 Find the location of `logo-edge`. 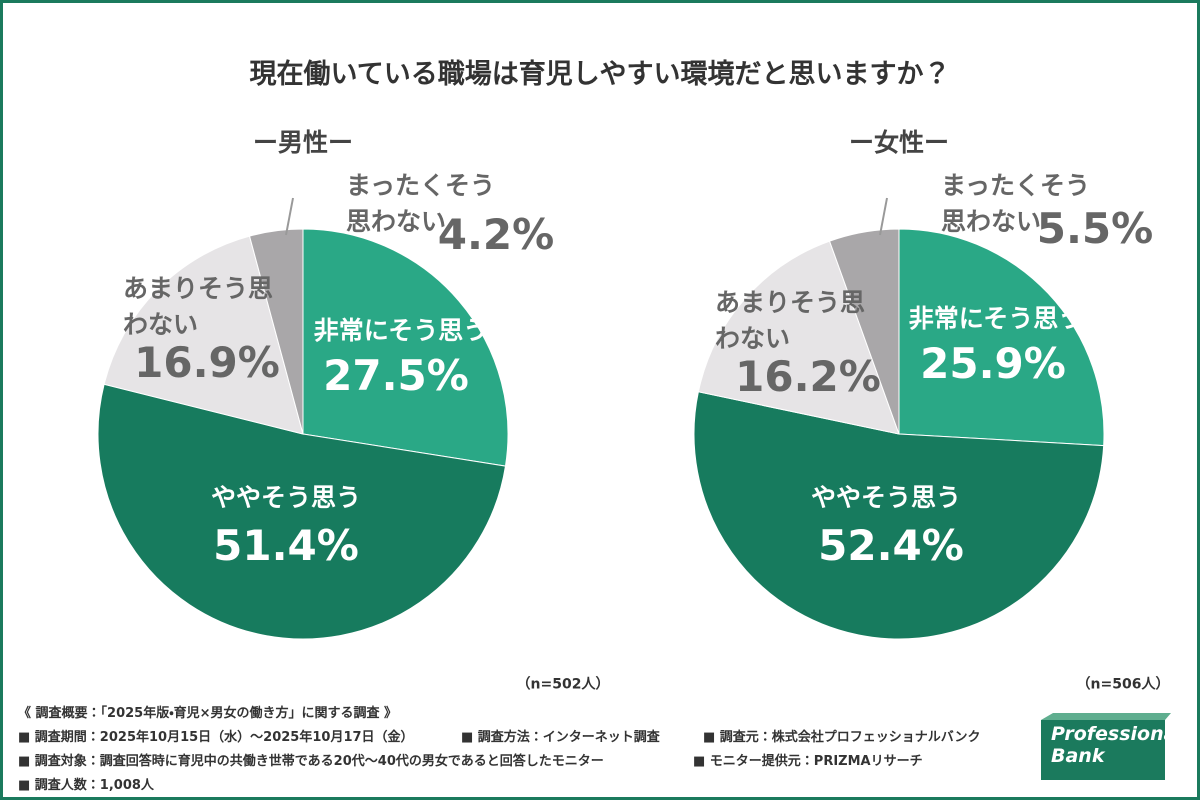

logo-edge is located at coordinates (1106, 716).